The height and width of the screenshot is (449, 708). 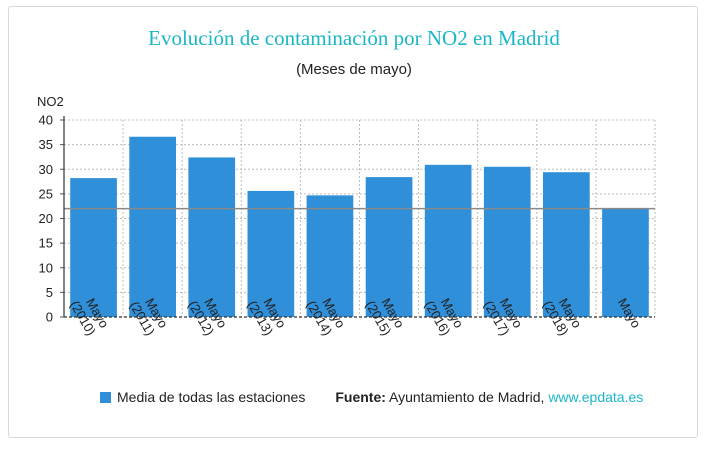 I want to click on y-tick-labels: 0 5 10 15 20 25 30 35 40, so click(x=46, y=219).